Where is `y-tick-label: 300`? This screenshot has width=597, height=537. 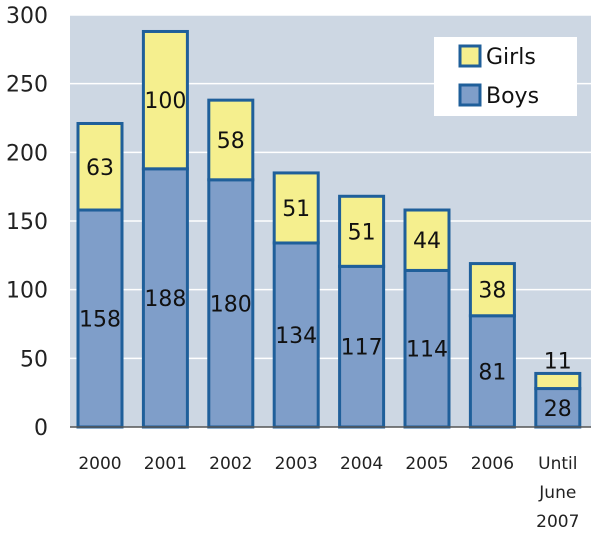
y-tick-label: 300 is located at coordinates (27, 16).